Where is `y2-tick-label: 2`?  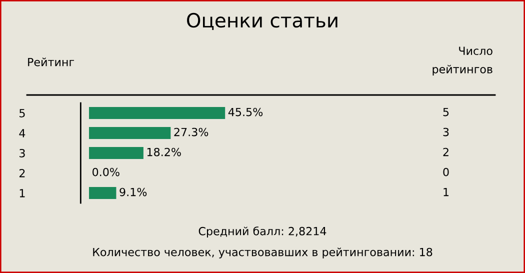 y2-tick-label: 2 is located at coordinates (445, 152).